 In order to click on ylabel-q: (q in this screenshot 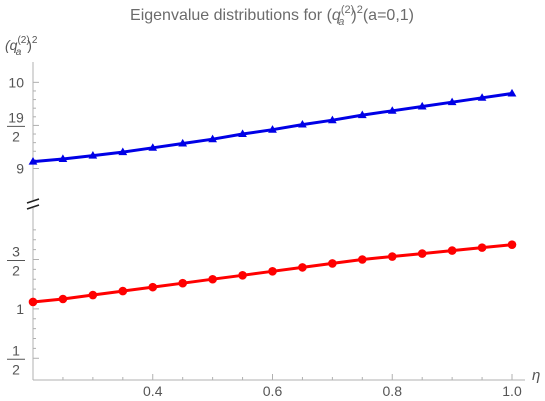, I will do `click(11, 45)`.